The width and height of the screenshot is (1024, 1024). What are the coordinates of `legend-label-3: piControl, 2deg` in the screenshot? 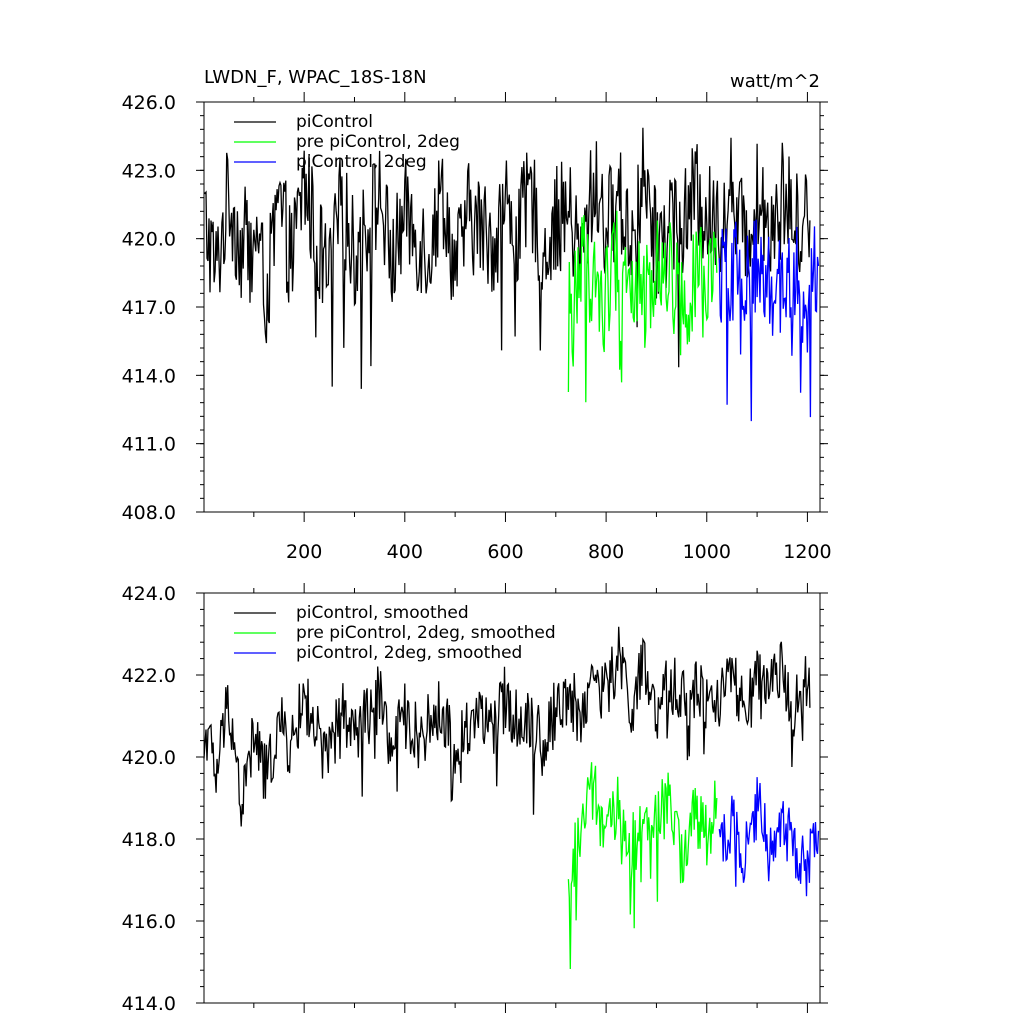 It's located at (361, 162).